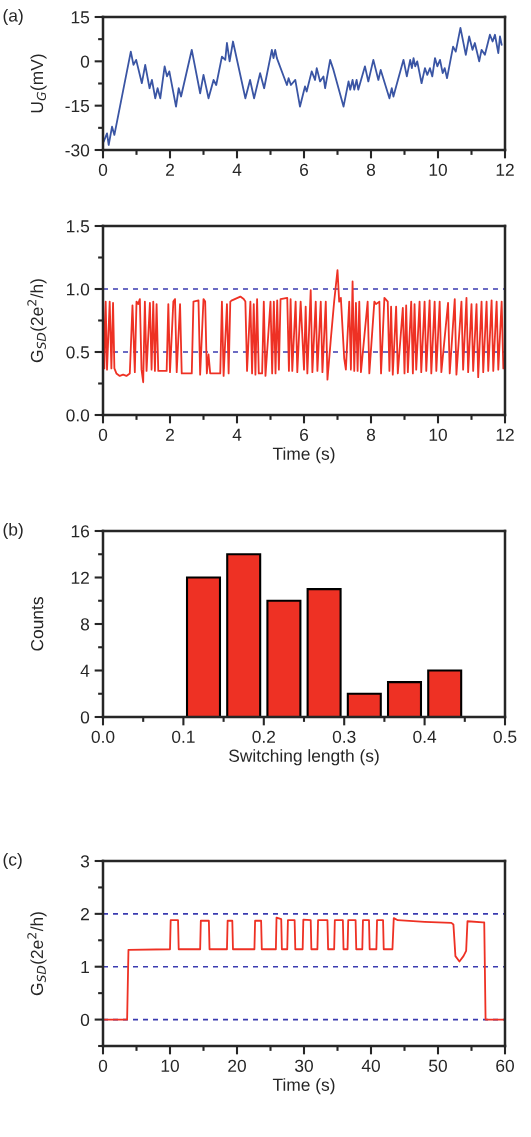 The height and width of the screenshot is (1137, 531). Describe the element at coordinates (38, 83) in the screenshot. I see `y-axis-title: U$_{G}$(mV)` at that location.